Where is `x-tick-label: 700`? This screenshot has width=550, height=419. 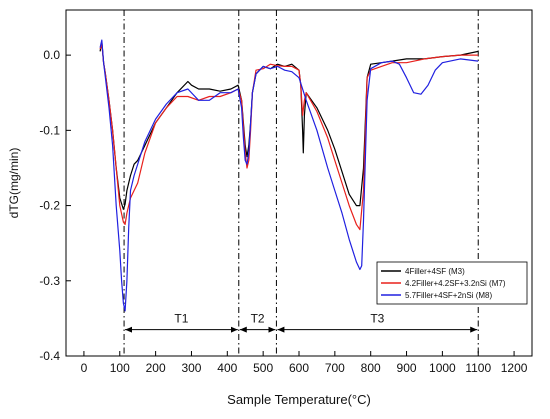
x-tick-label: 700 is located at coordinates (335, 368).